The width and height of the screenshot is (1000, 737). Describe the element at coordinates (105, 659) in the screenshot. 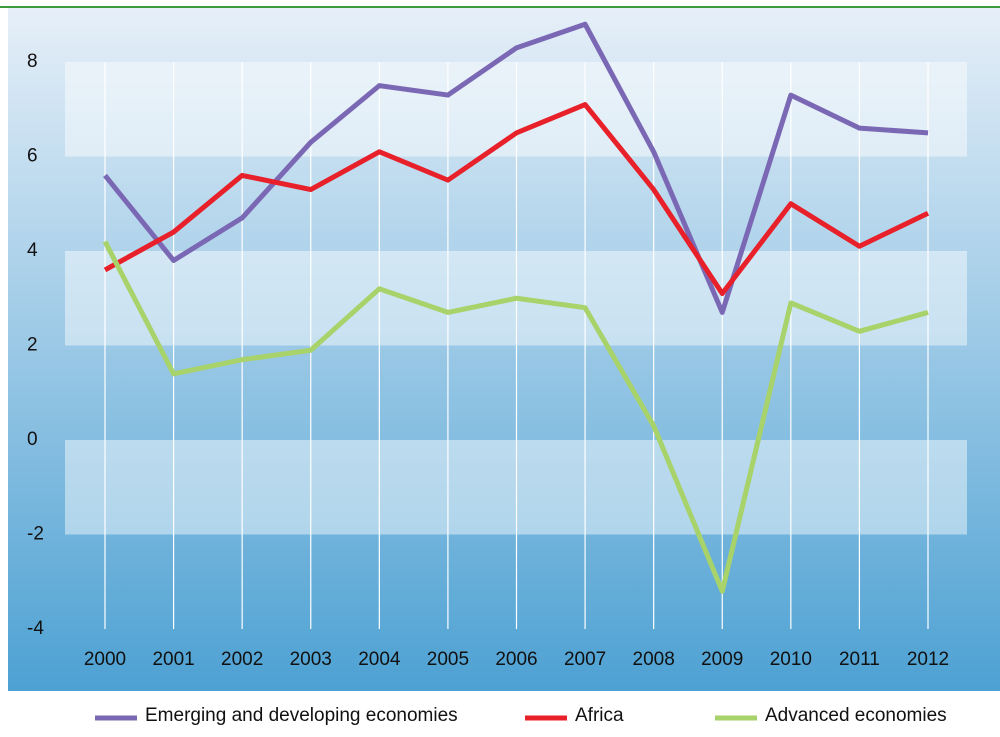

I see `x-tick-label: 2000` at that location.